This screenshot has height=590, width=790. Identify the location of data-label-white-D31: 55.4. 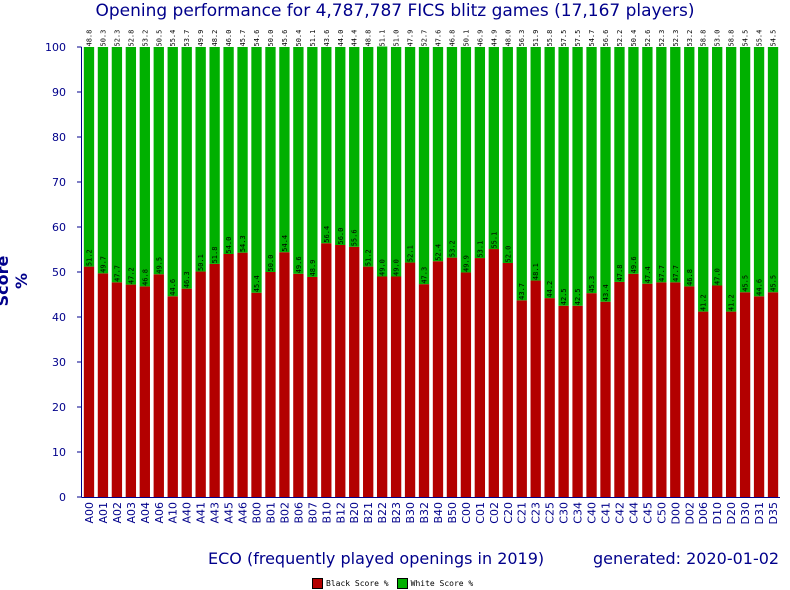
(760, 38).